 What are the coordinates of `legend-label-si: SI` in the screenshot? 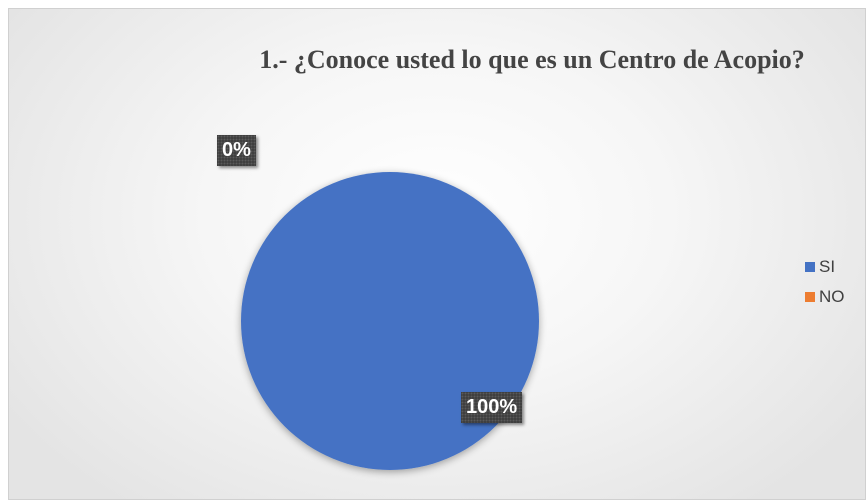 It's located at (827, 266).